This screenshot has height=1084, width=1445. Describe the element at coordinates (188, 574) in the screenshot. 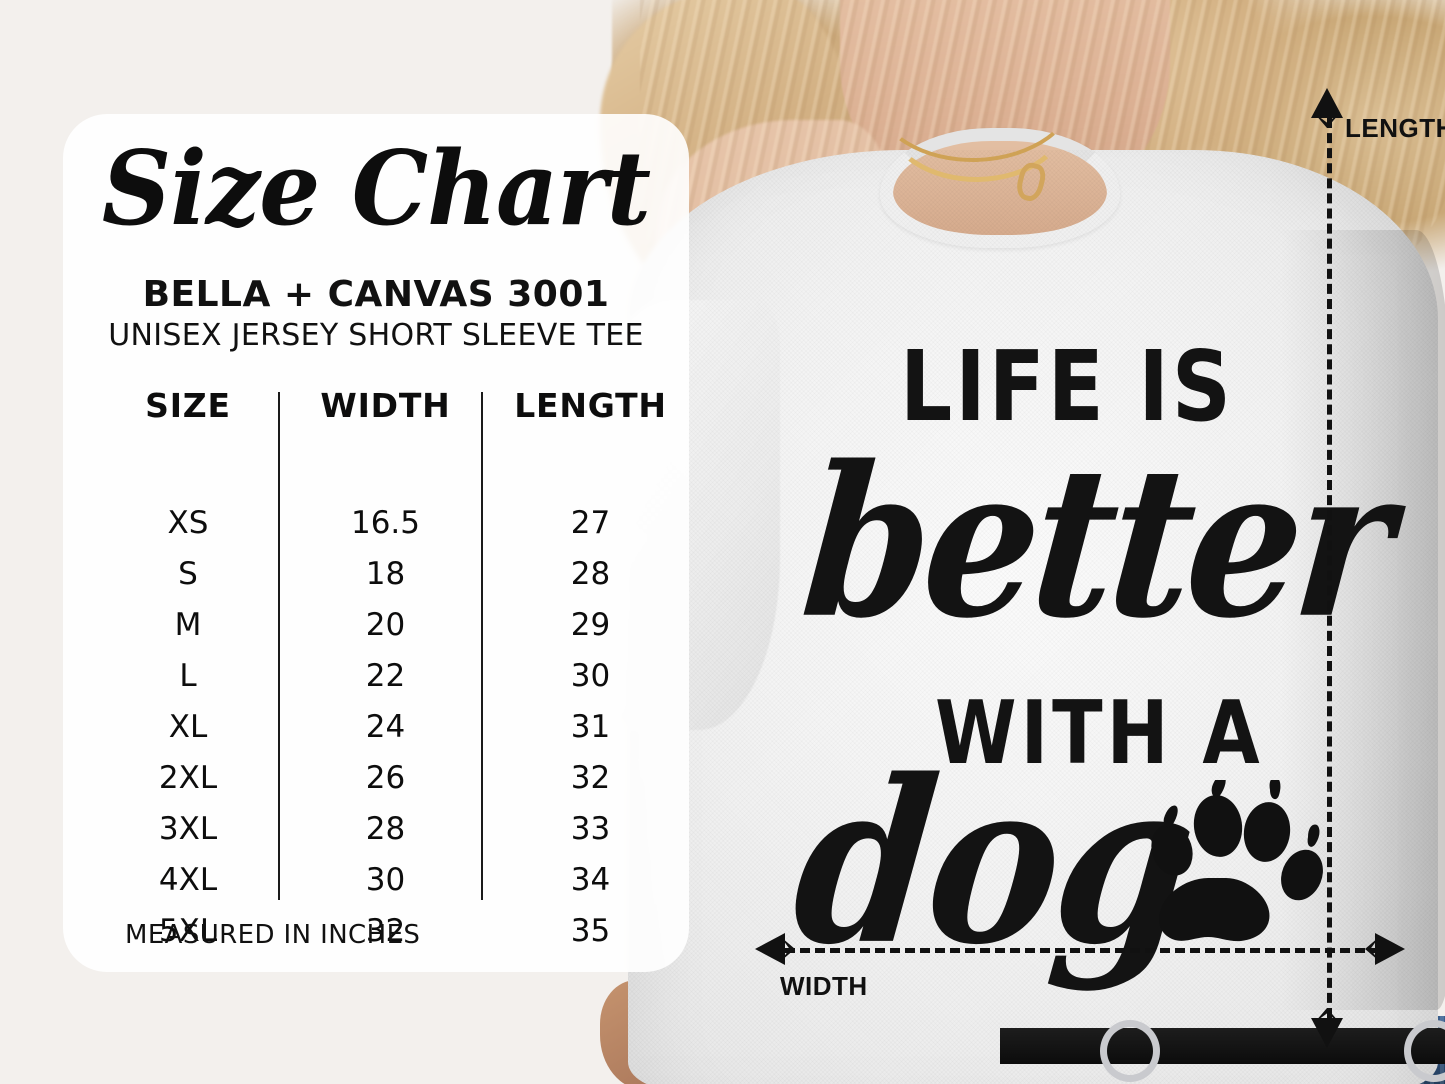

I see `cell-size: S` at that location.